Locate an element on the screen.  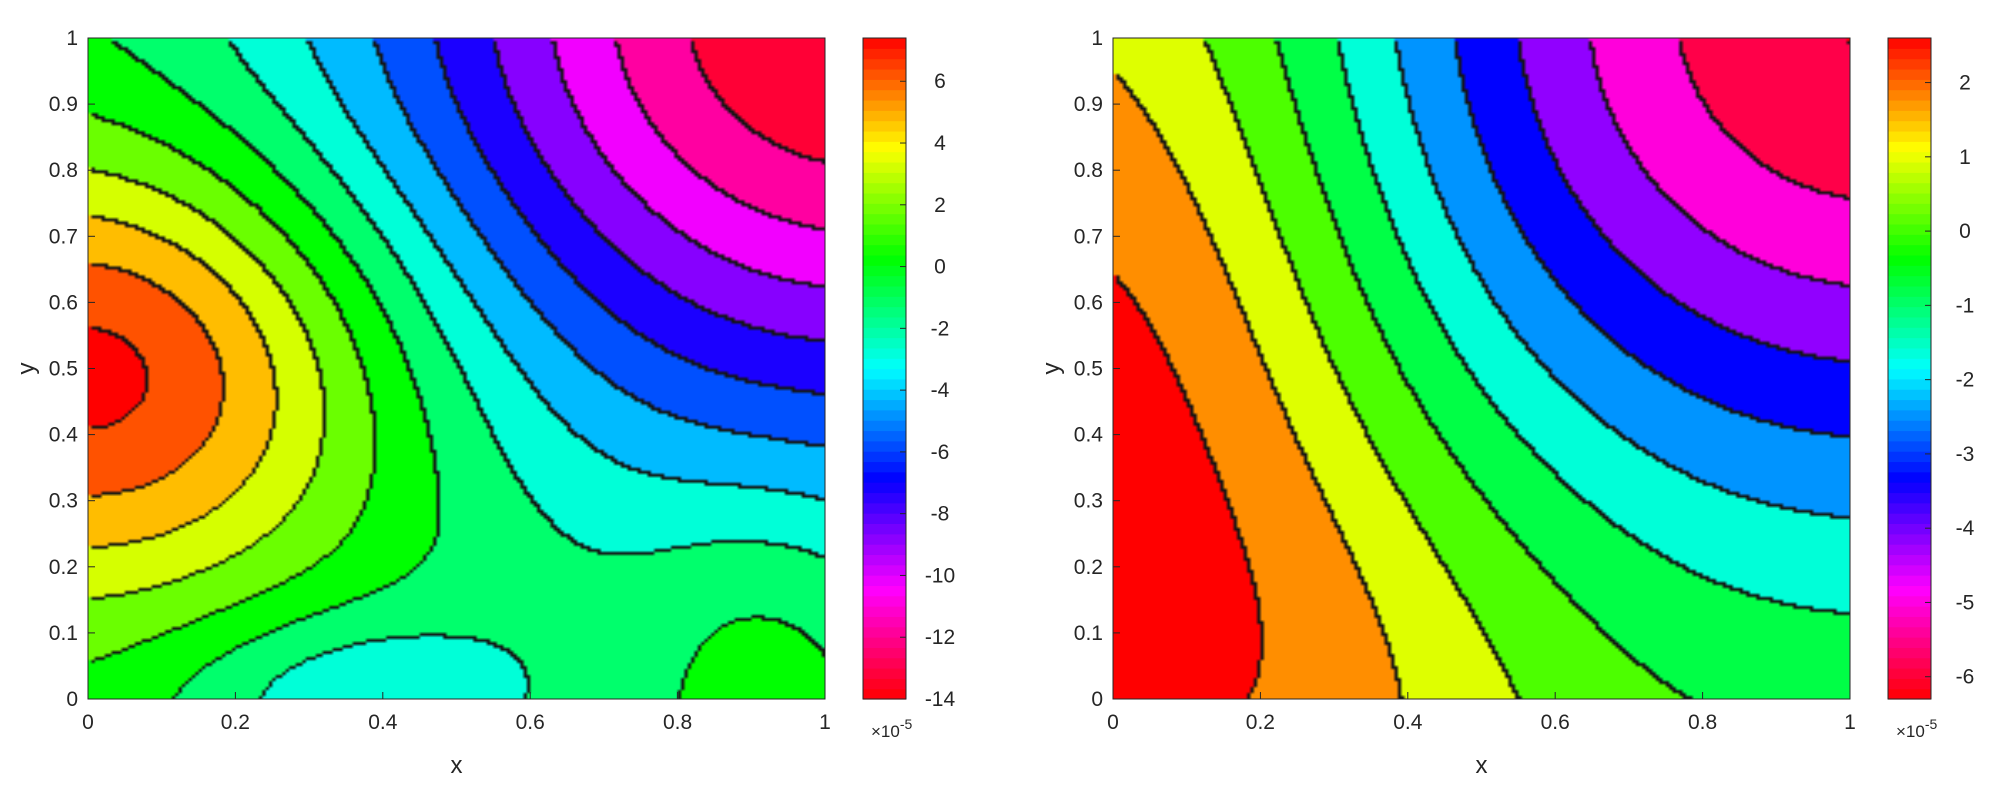
colorbar-tick-label: -14 is located at coordinates (940, 699).